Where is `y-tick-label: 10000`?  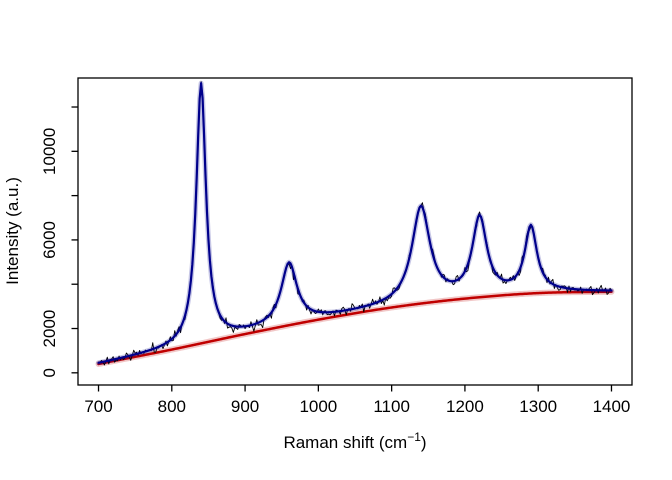
y-tick-label: 10000 is located at coordinates (49, 151).